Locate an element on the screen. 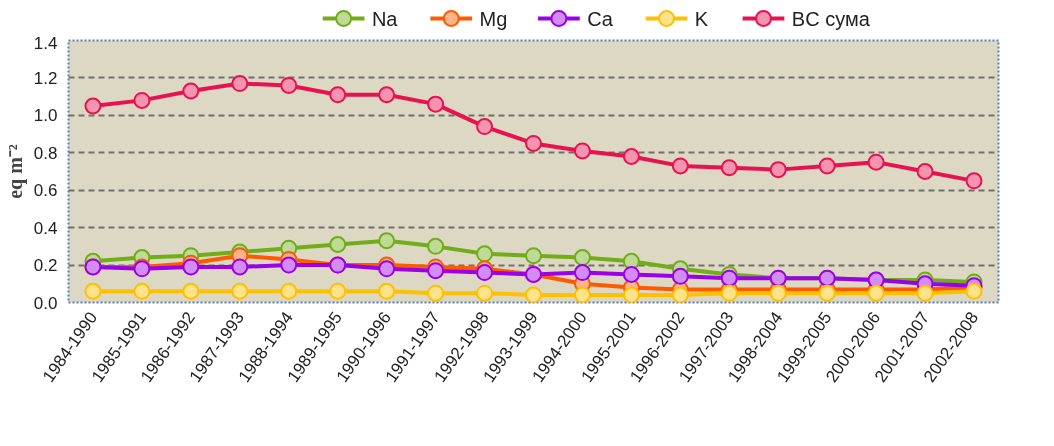  y-tick-label: 0.6 is located at coordinates (45, 191).